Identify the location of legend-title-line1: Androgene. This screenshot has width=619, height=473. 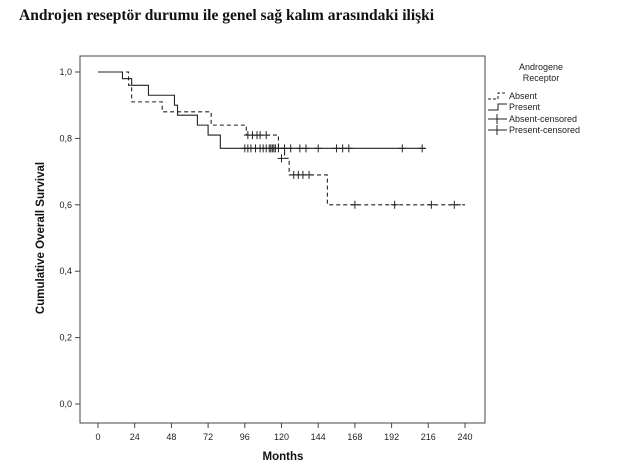
(541, 67).